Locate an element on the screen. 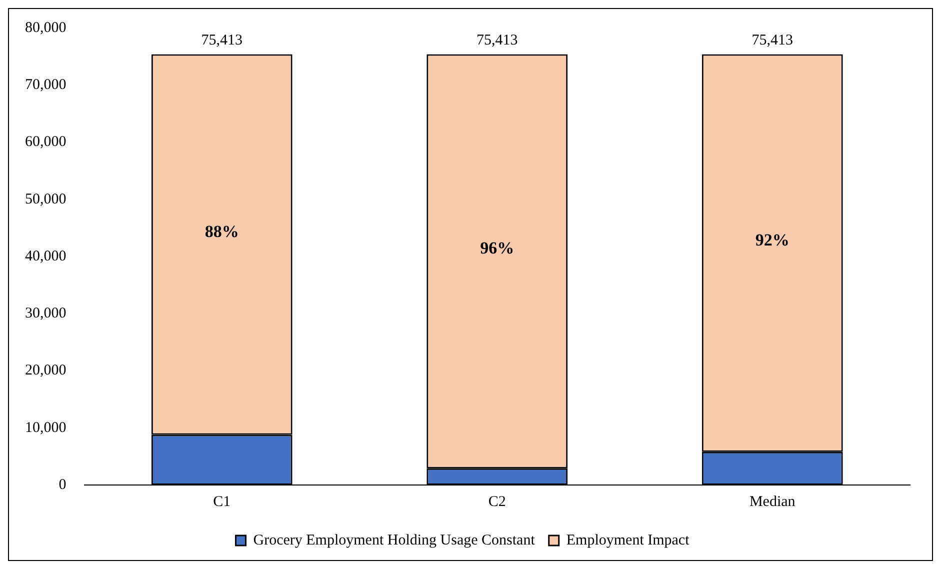 Image resolution: width=943 pixels, height=573 pixels. annotation: 92% is located at coordinates (772, 240).